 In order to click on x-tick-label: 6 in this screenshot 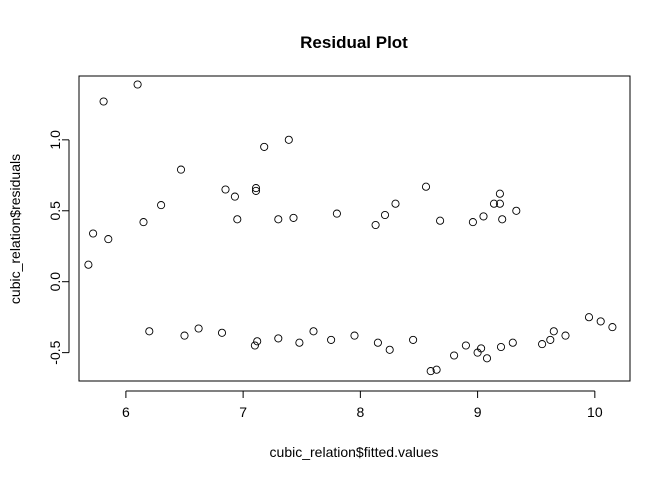, I will do `click(126, 412)`.